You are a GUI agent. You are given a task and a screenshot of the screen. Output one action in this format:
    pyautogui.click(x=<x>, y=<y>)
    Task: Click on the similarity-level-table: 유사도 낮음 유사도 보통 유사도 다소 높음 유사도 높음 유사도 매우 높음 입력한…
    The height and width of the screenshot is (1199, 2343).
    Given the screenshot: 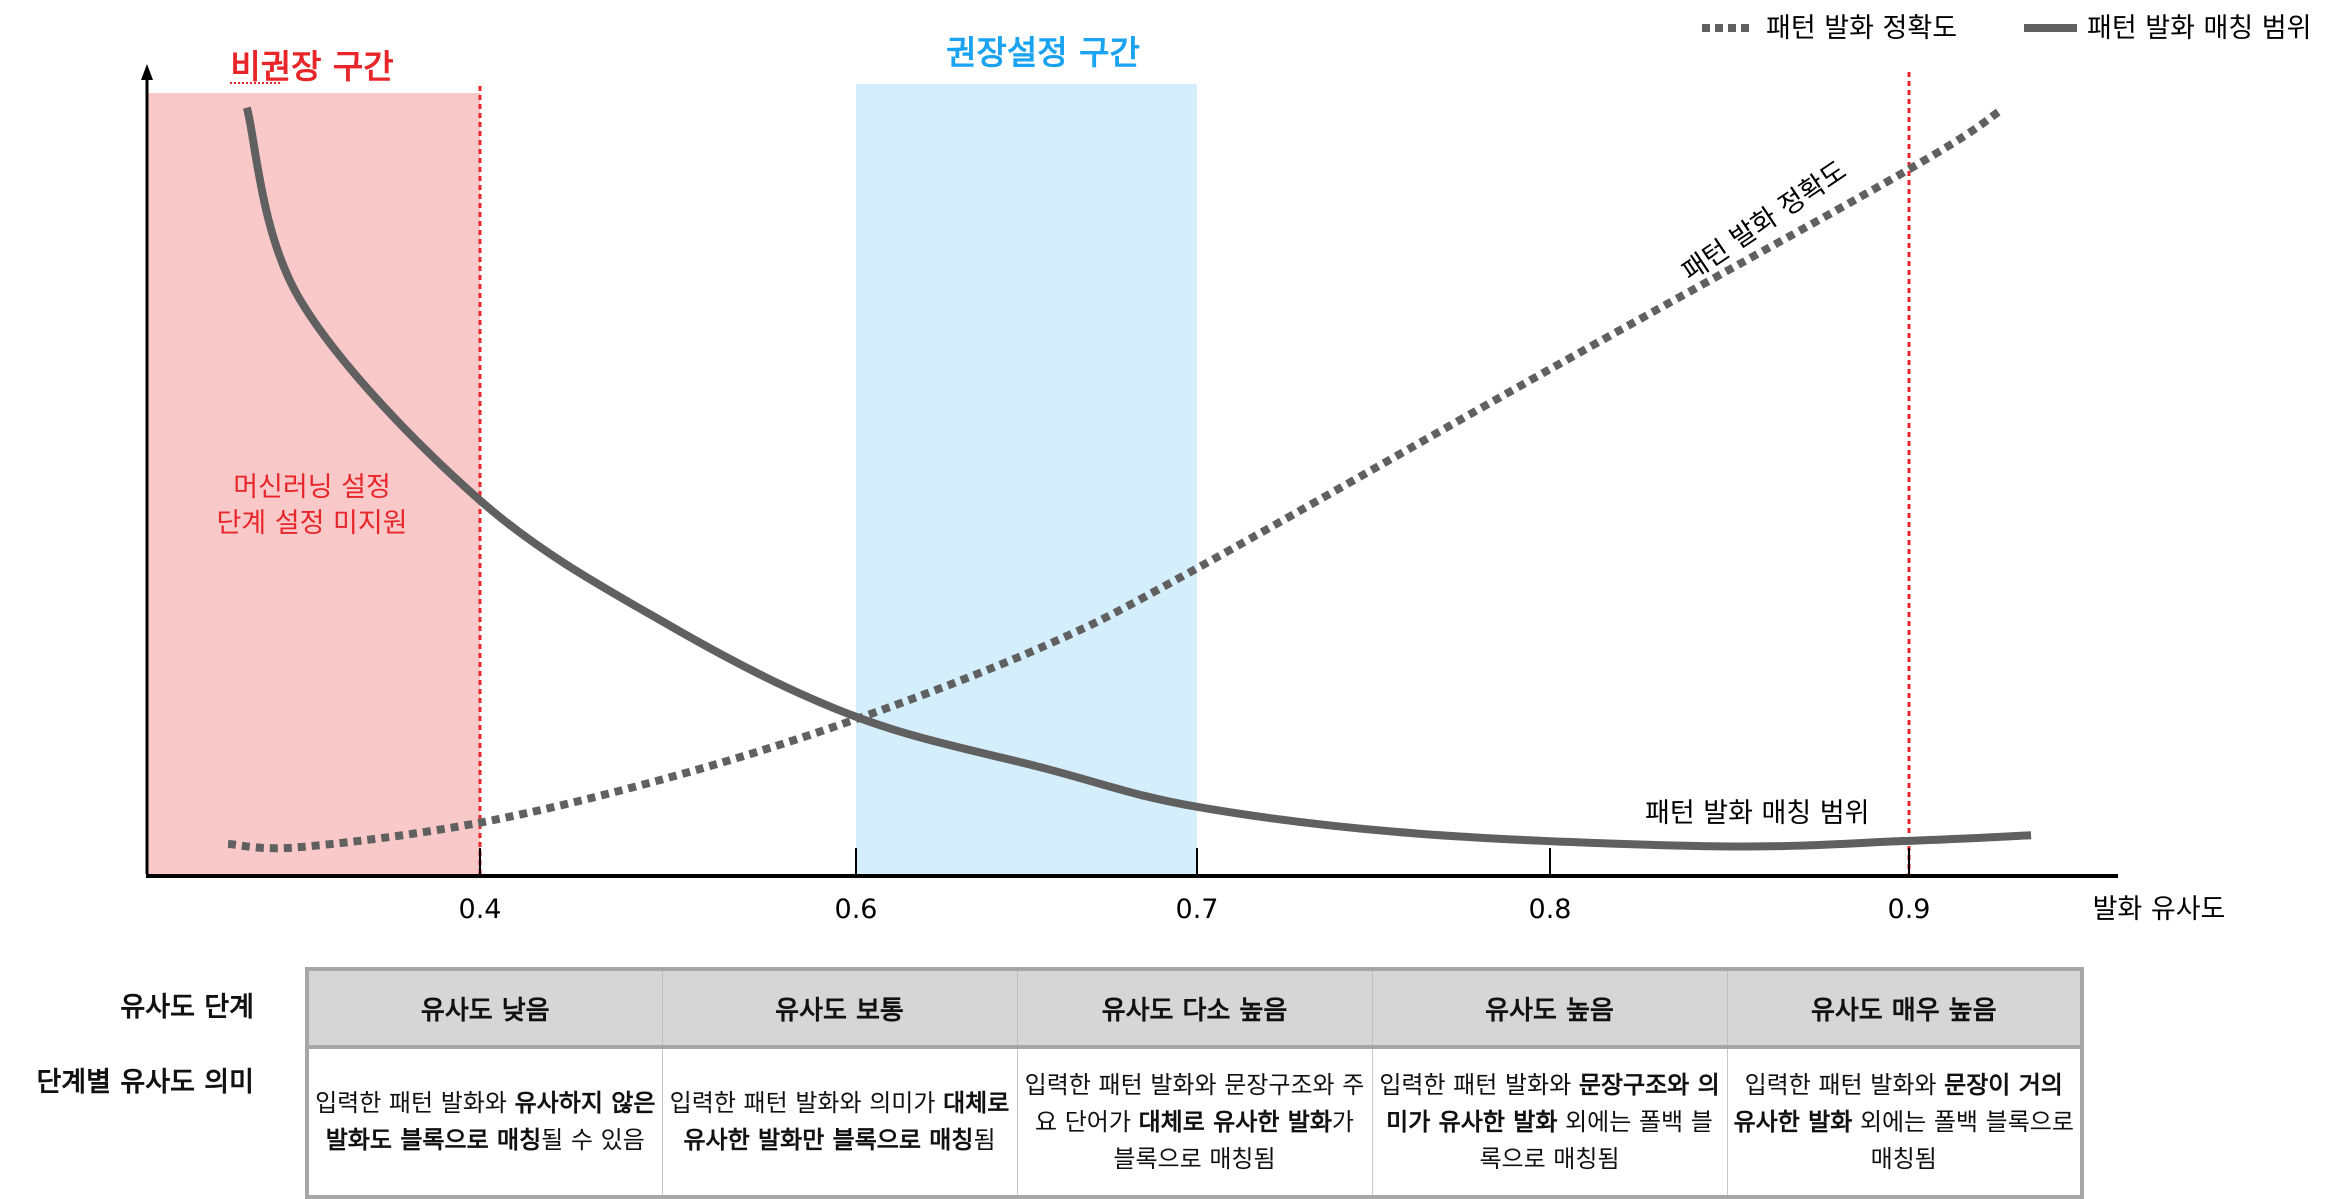 What is the action you would take?
    pyautogui.click(x=1194, y=1083)
    